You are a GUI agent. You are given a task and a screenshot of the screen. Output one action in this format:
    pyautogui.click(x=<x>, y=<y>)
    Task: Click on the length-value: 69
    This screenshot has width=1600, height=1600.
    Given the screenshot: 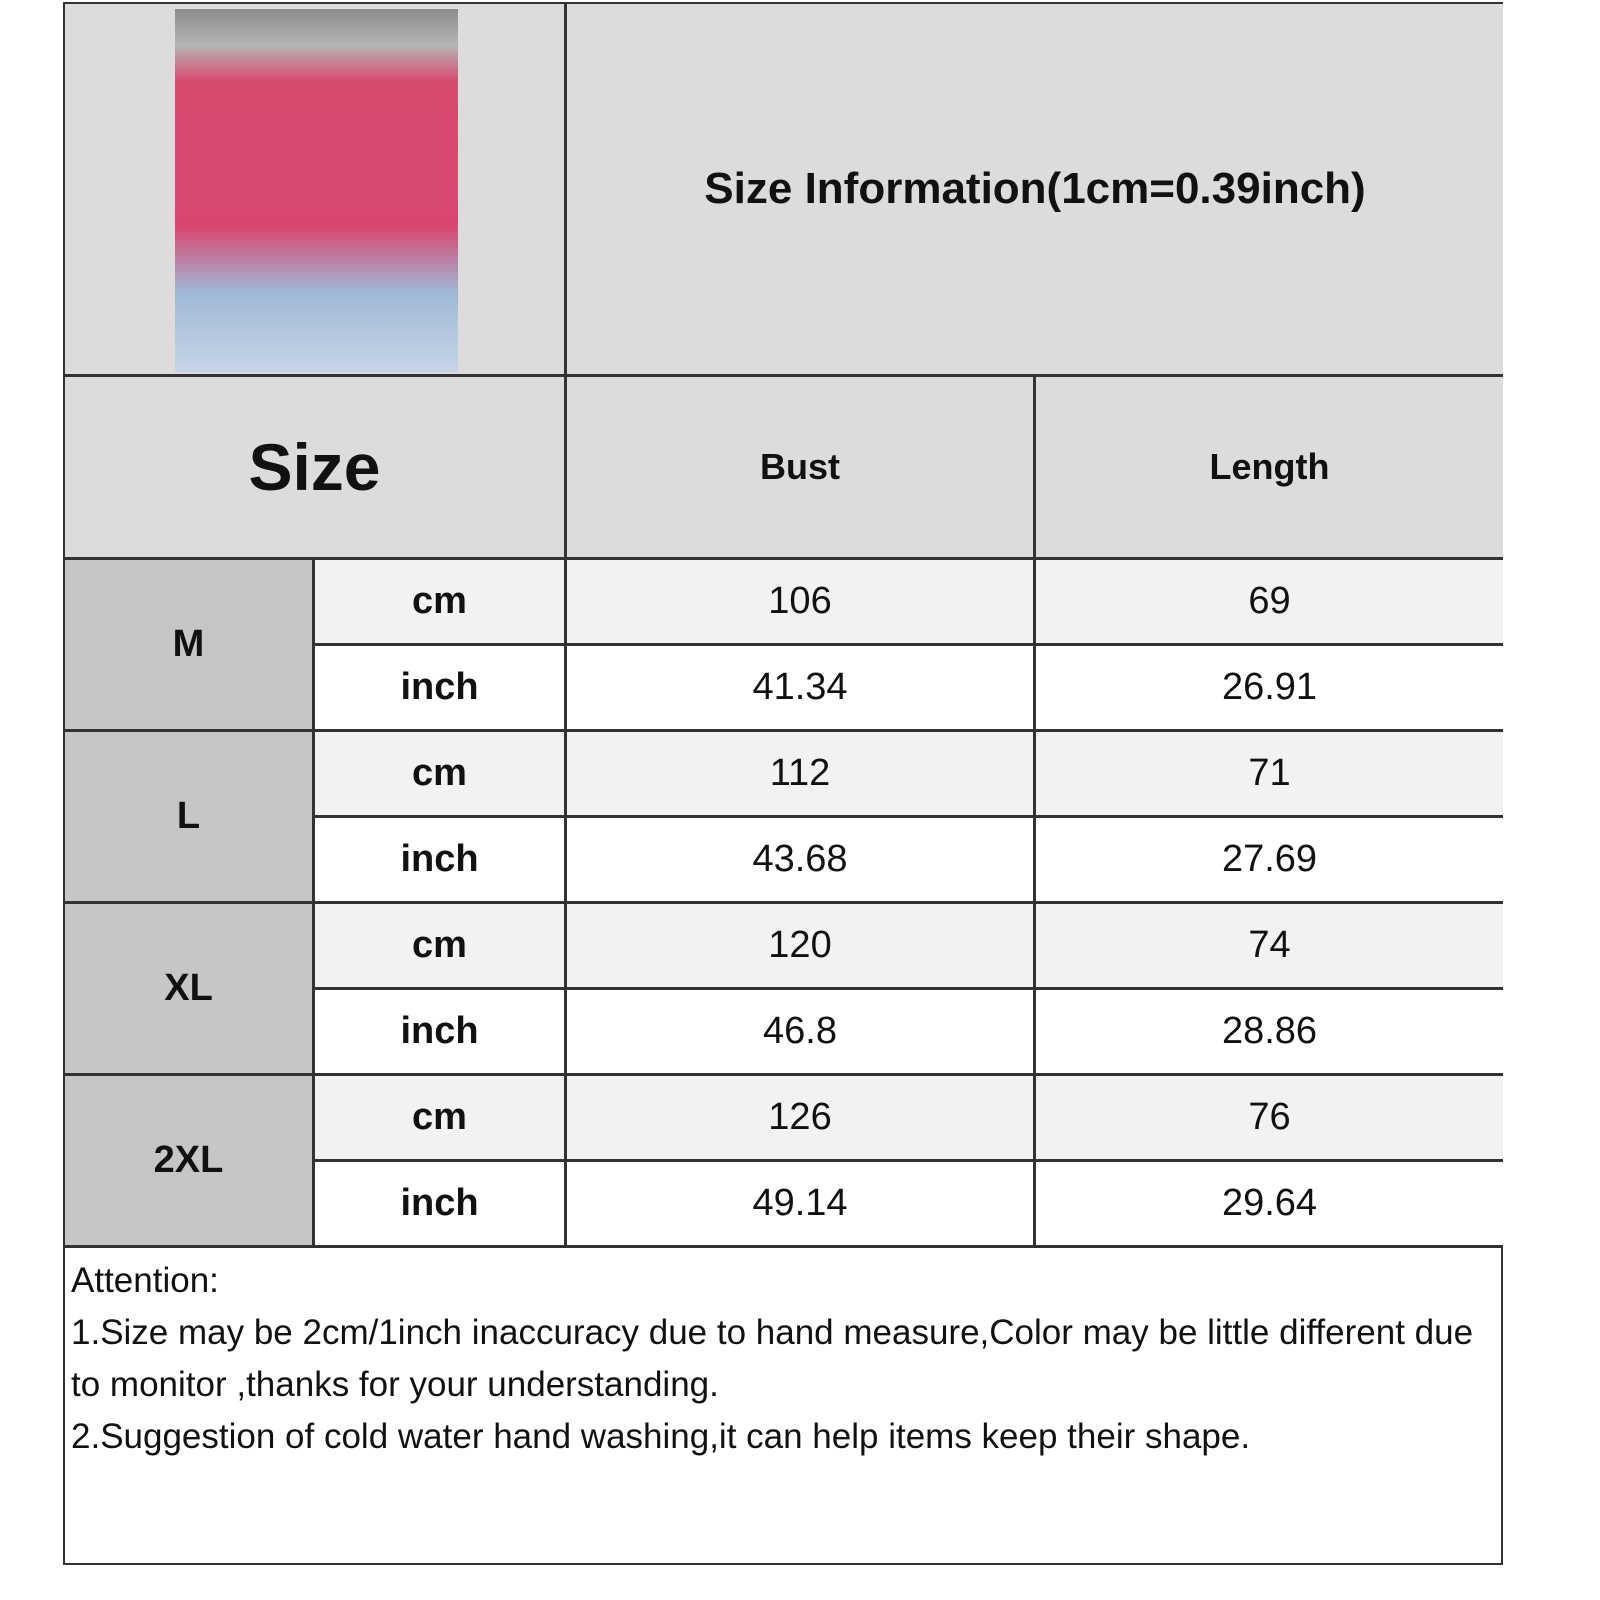 What is the action you would take?
    pyautogui.click(x=1269, y=603)
    